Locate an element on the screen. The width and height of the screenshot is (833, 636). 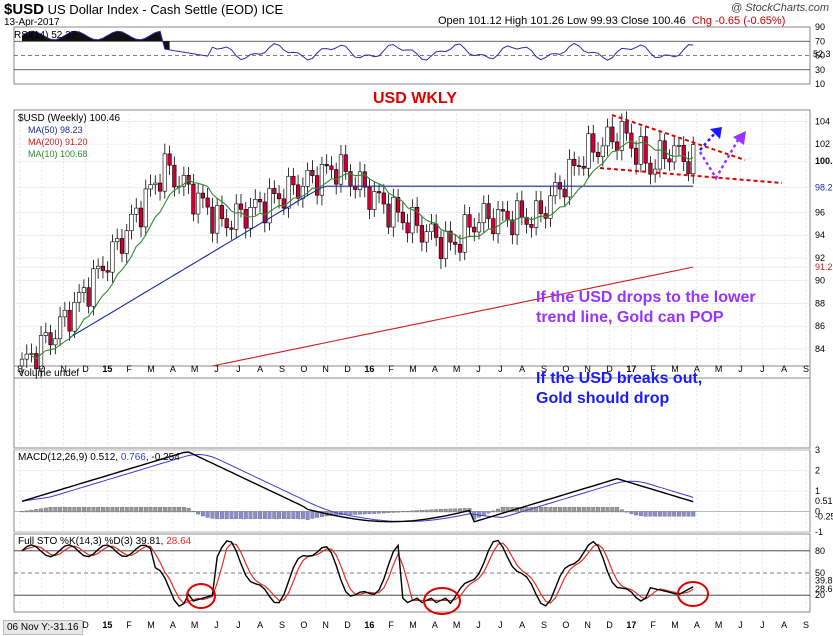
stoch-tick-label: 39.8 is located at coordinates (824, 581).